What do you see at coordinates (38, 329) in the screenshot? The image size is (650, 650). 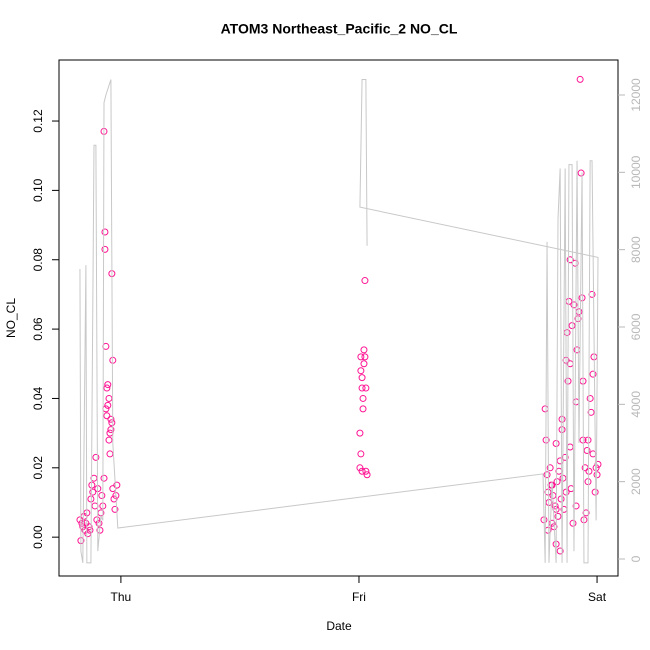 I see `y-tick-label: 0.06` at bounding box center [38, 329].